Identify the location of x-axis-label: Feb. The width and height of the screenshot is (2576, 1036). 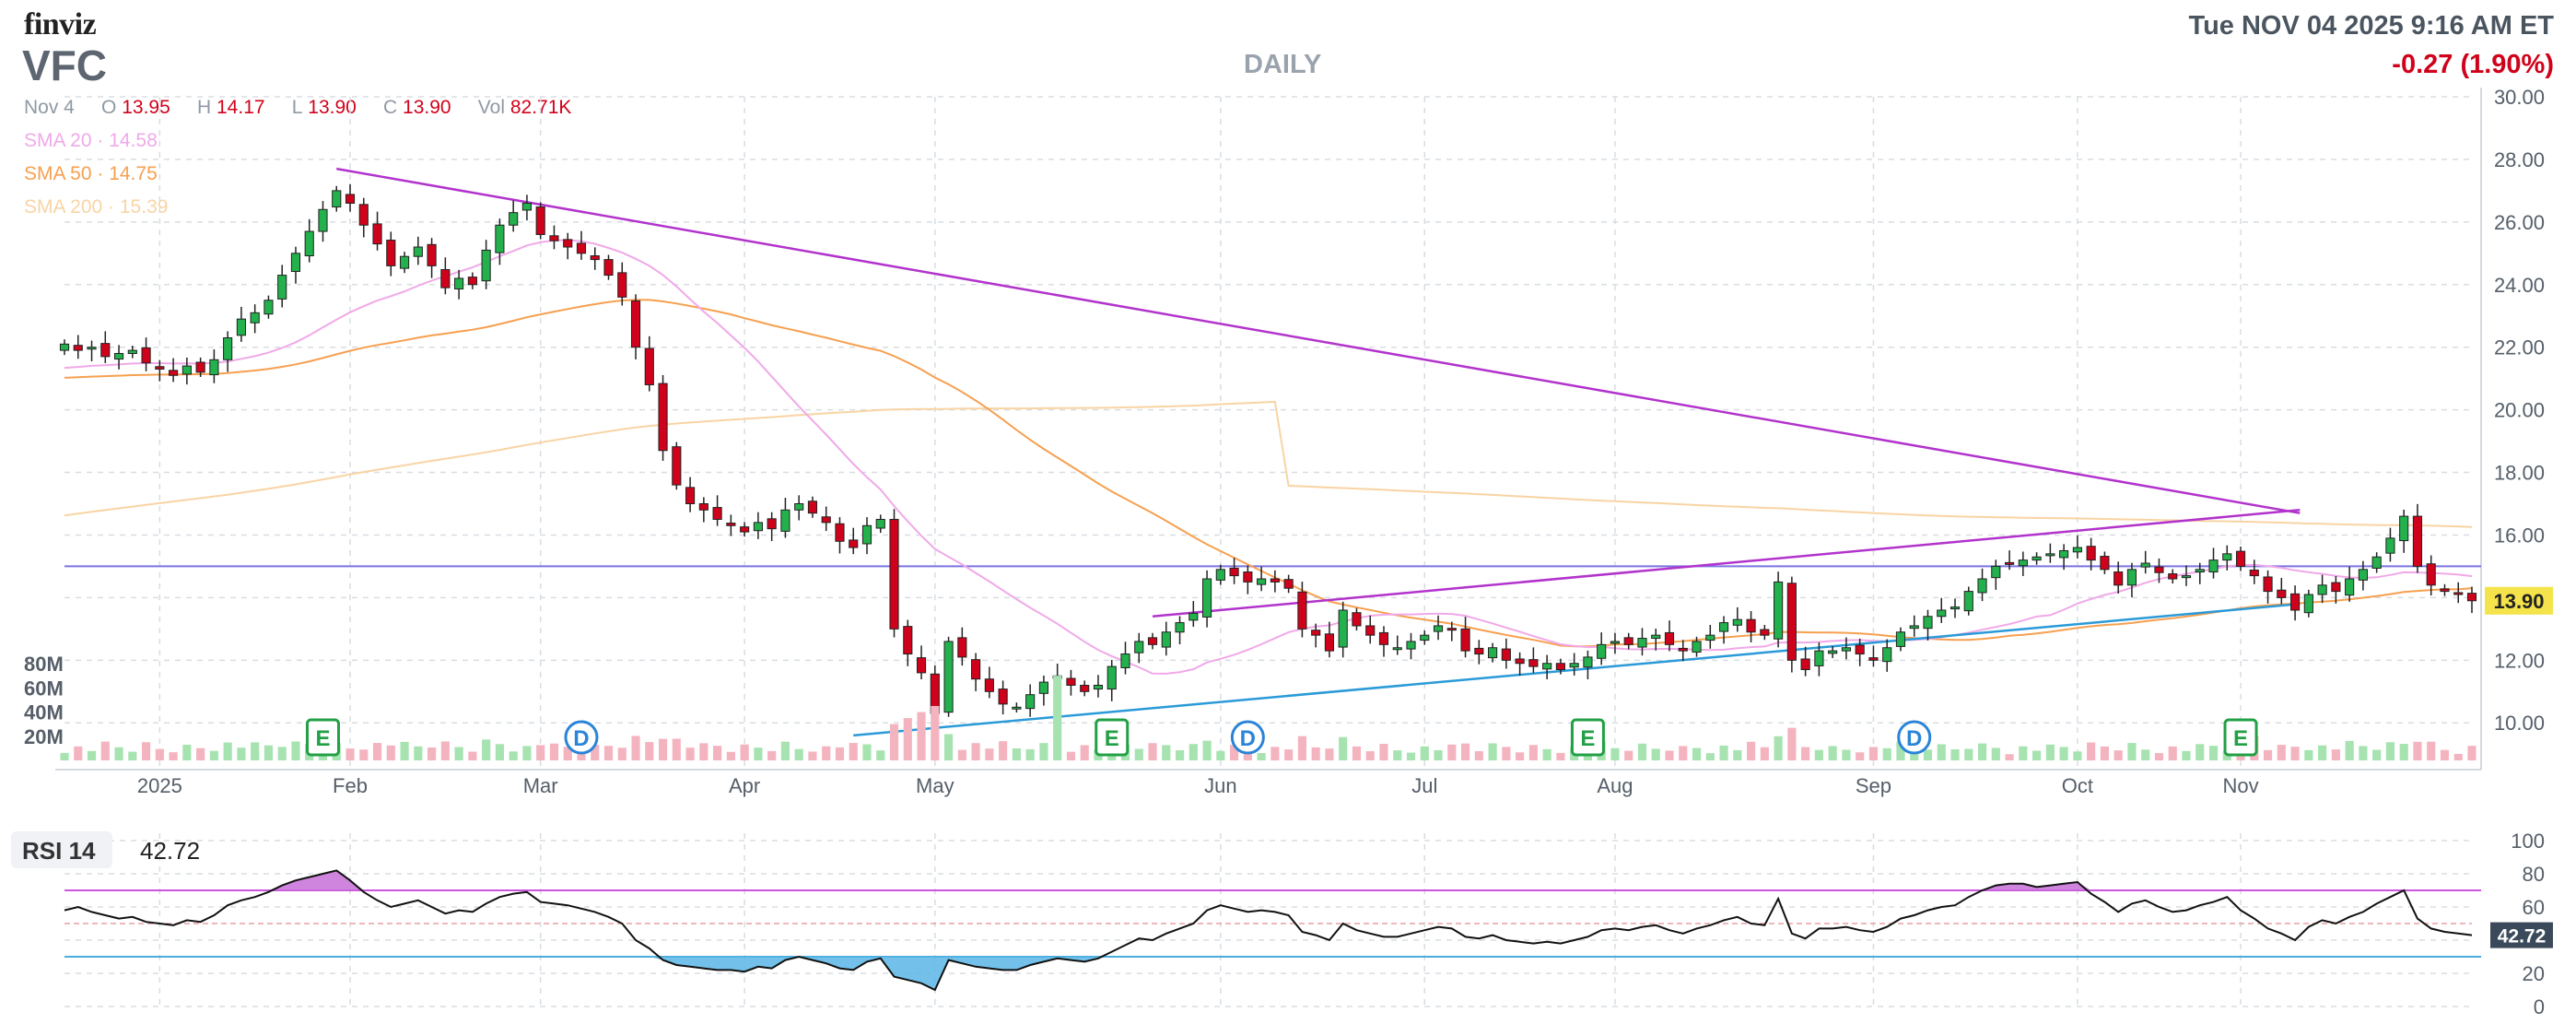
(350, 786).